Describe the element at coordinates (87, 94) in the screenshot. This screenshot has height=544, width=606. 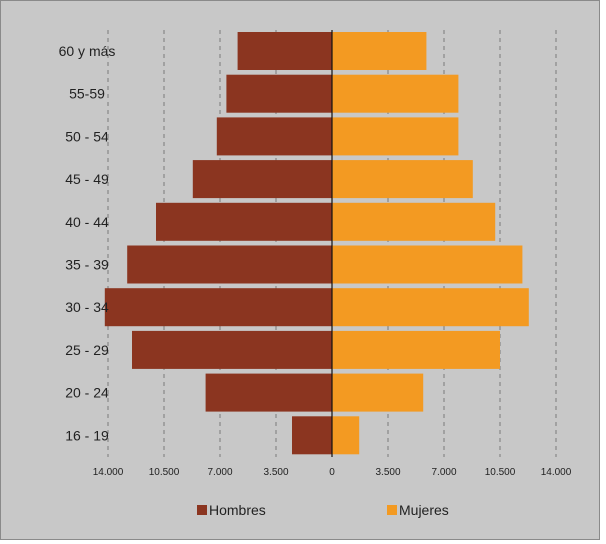
I see `category-label: 55-59` at that location.